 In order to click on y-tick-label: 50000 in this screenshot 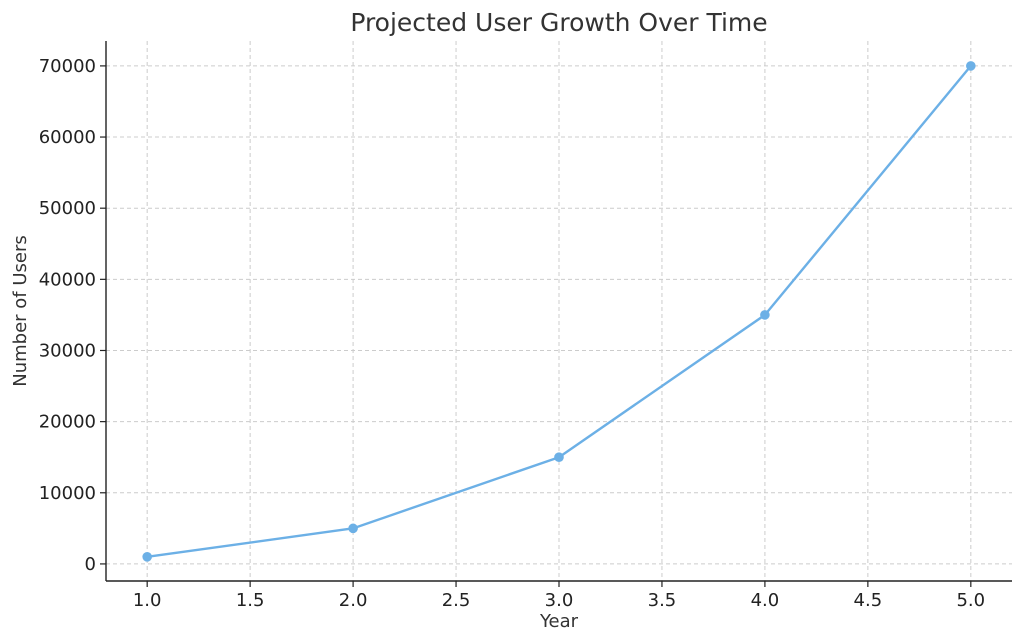, I will do `click(67, 208)`.